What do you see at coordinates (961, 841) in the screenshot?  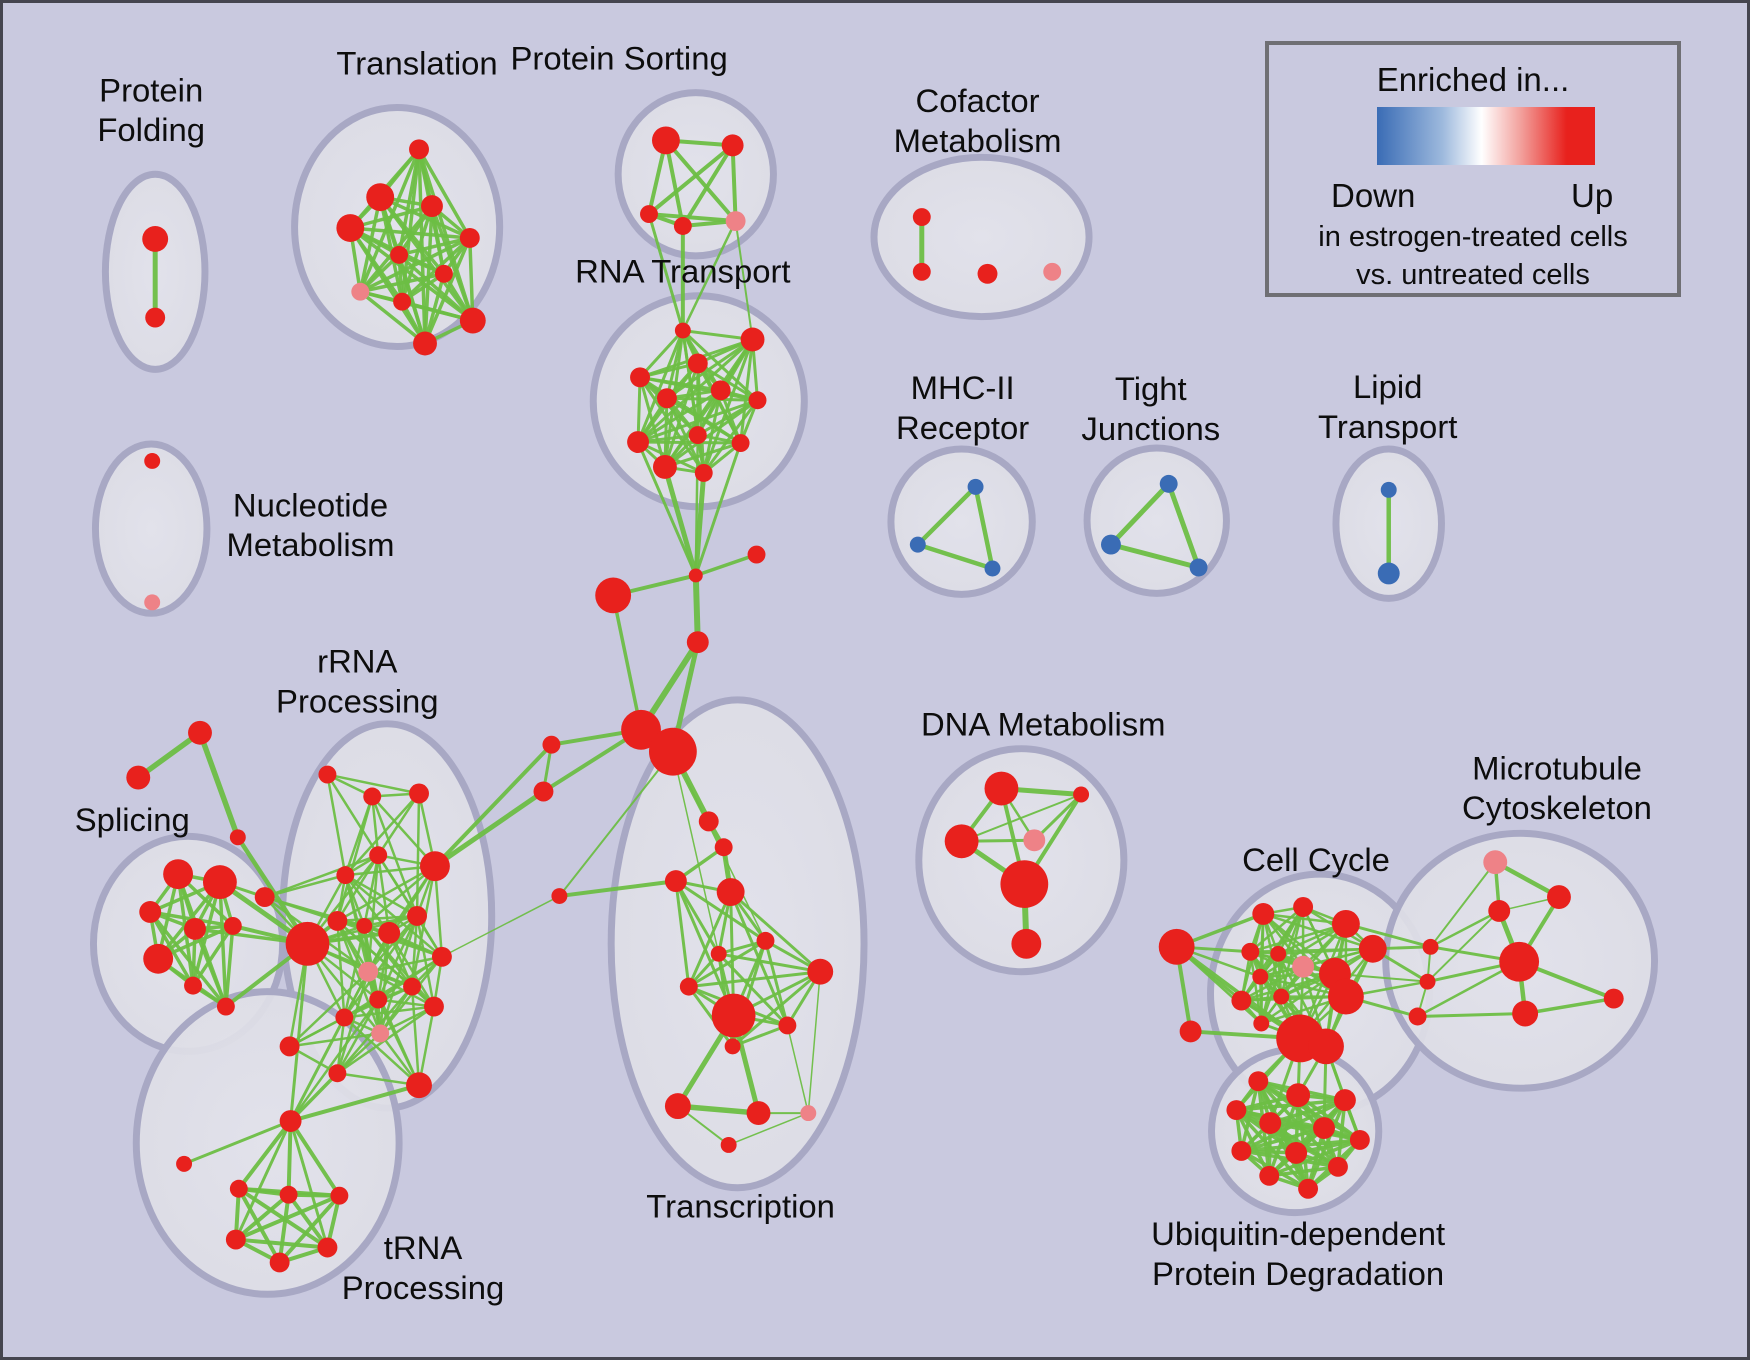 I see `node-dn3` at bounding box center [961, 841].